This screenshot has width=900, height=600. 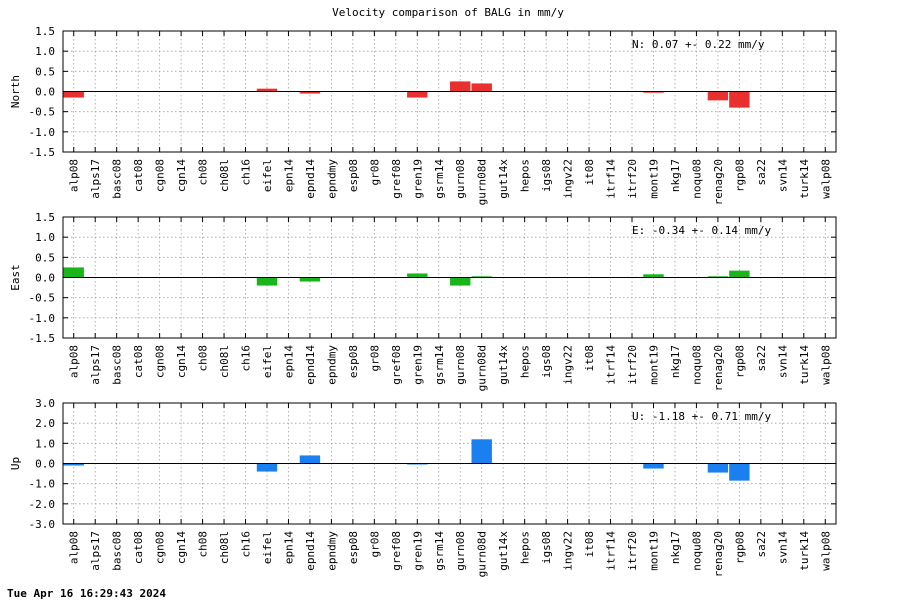 I want to click on bar-alp08, so click(x=73, y=94).